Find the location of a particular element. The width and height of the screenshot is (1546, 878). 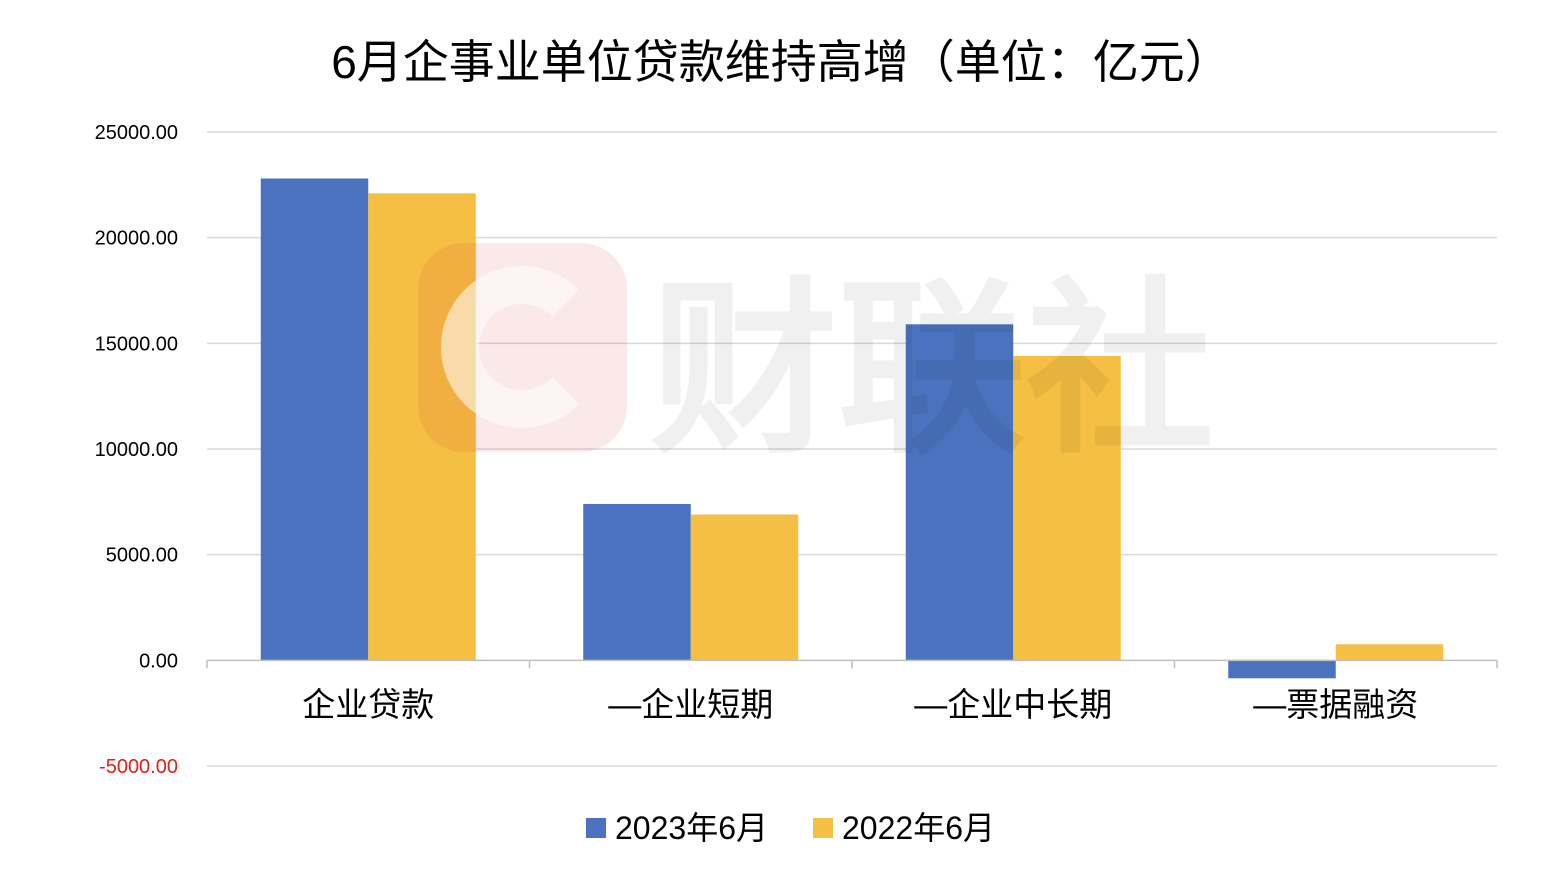

legend-label: 2022年6月 is located at coordinates (918, 828).